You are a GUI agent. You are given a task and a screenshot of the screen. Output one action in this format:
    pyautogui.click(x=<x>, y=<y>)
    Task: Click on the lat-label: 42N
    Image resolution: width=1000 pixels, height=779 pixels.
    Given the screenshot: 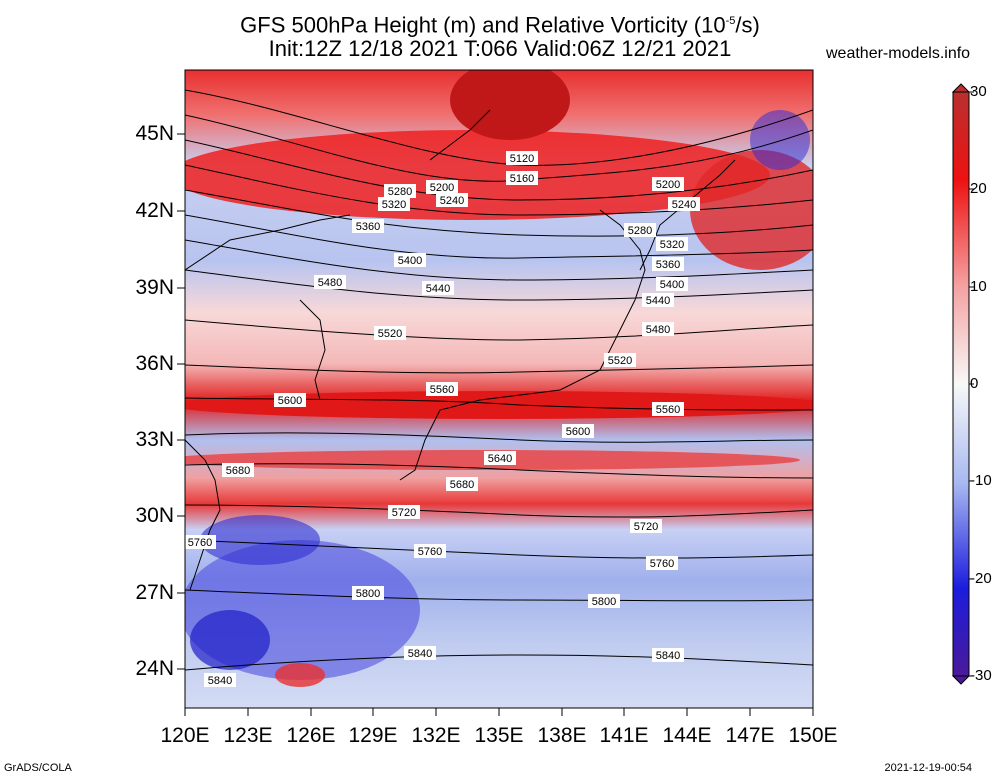 What is the action you would take?
    pyautogui.click(x=154, y=210)
    